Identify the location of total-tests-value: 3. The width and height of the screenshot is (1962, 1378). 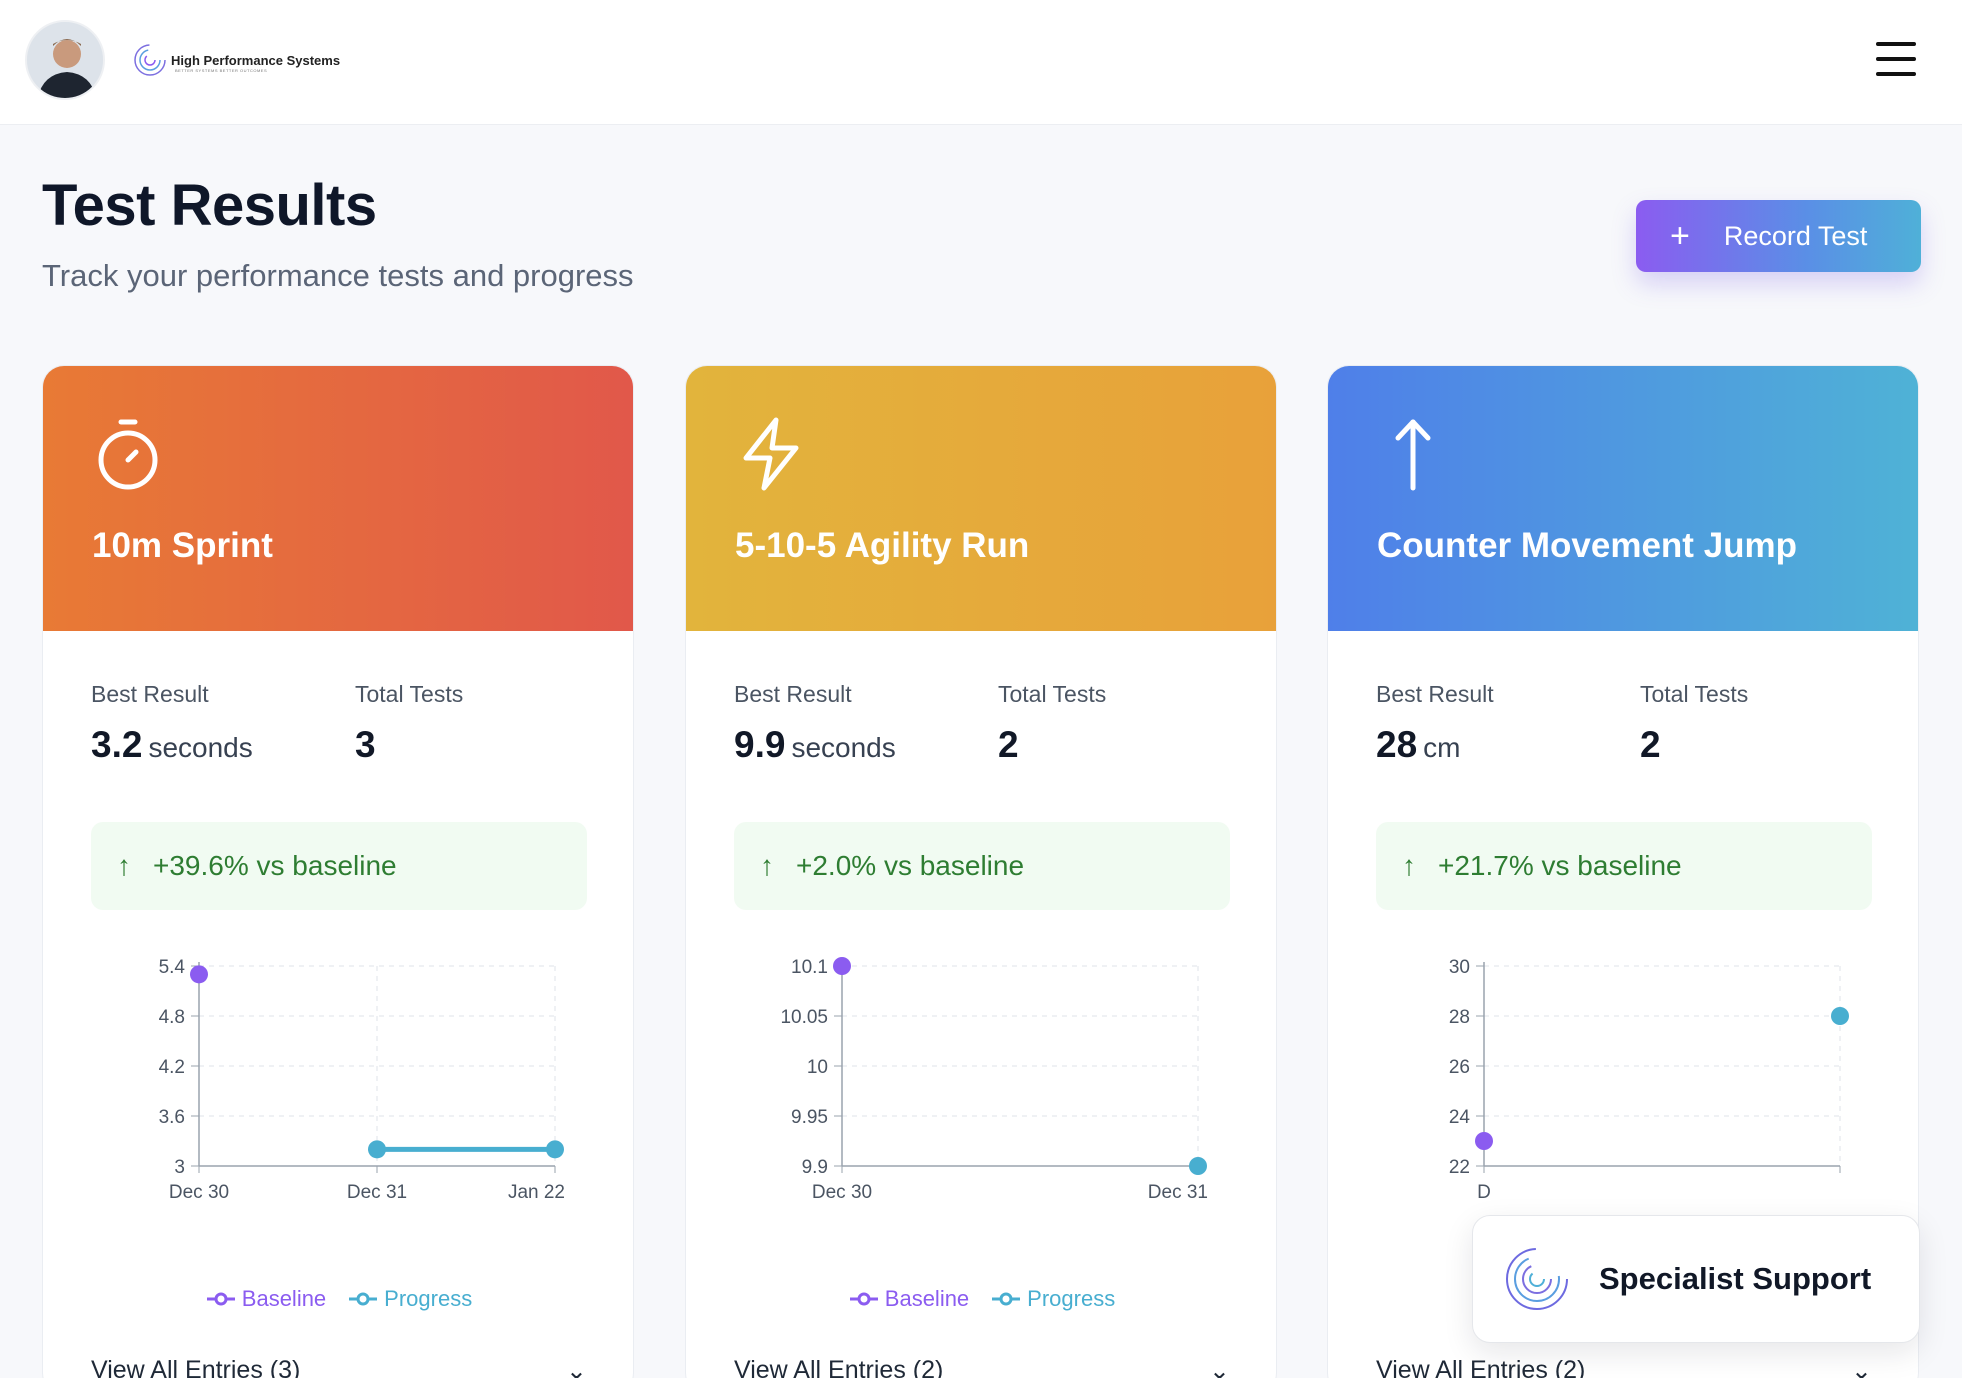
(365, 744).